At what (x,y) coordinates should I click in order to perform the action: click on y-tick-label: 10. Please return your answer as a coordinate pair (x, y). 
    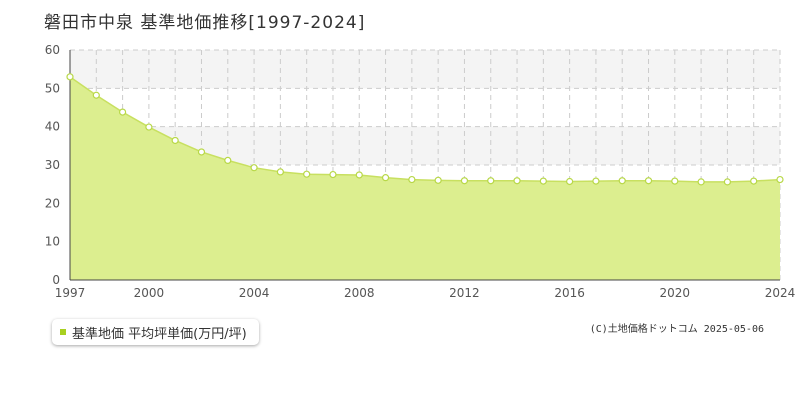
    Looking at the image, I should click on (52, 242).